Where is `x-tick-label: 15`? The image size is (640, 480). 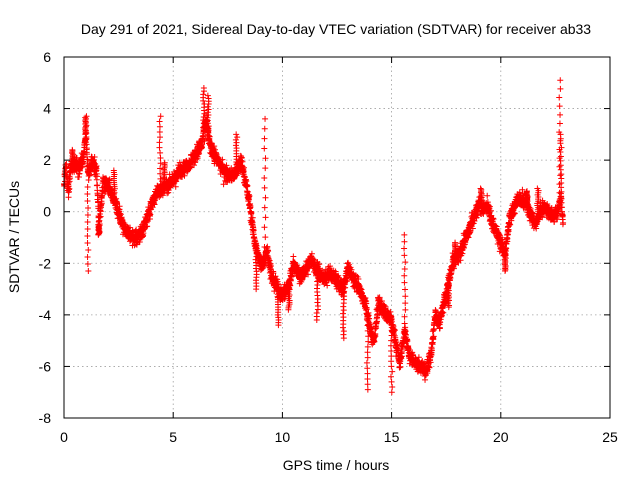
x-tick-label: 15 is located at coordinates (392, 437).